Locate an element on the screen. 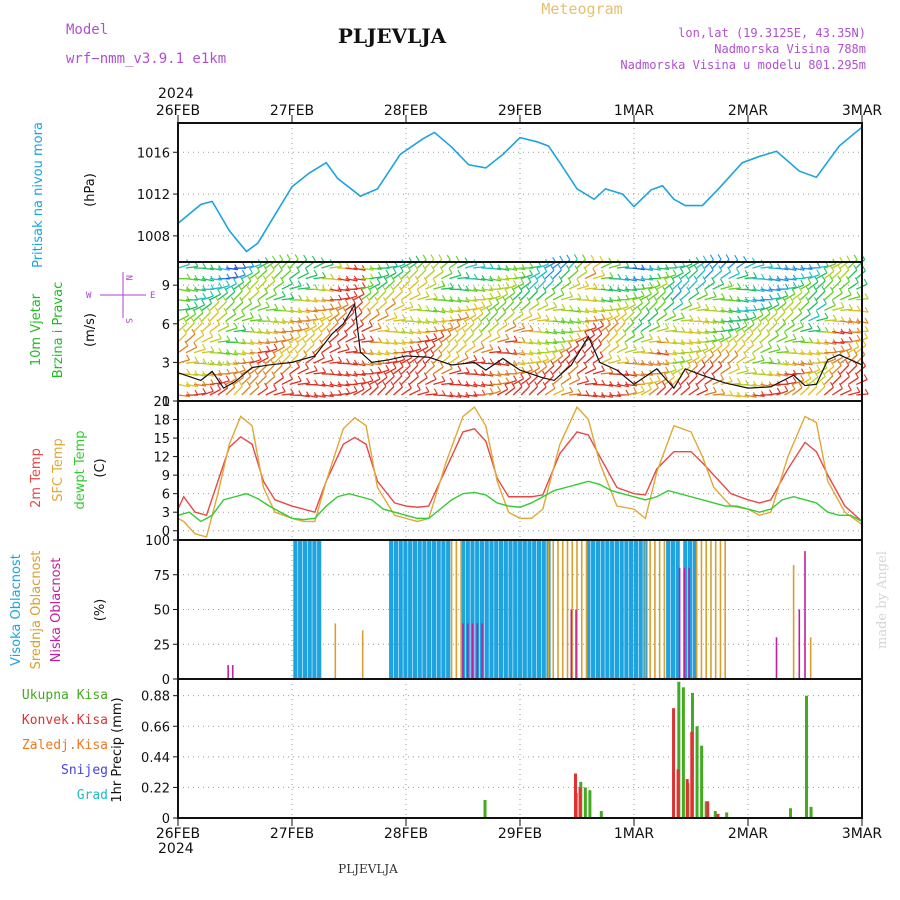 The height and width of the screenshot is (900, 900). precip-conv-bar is located at coordinates (678, 793).